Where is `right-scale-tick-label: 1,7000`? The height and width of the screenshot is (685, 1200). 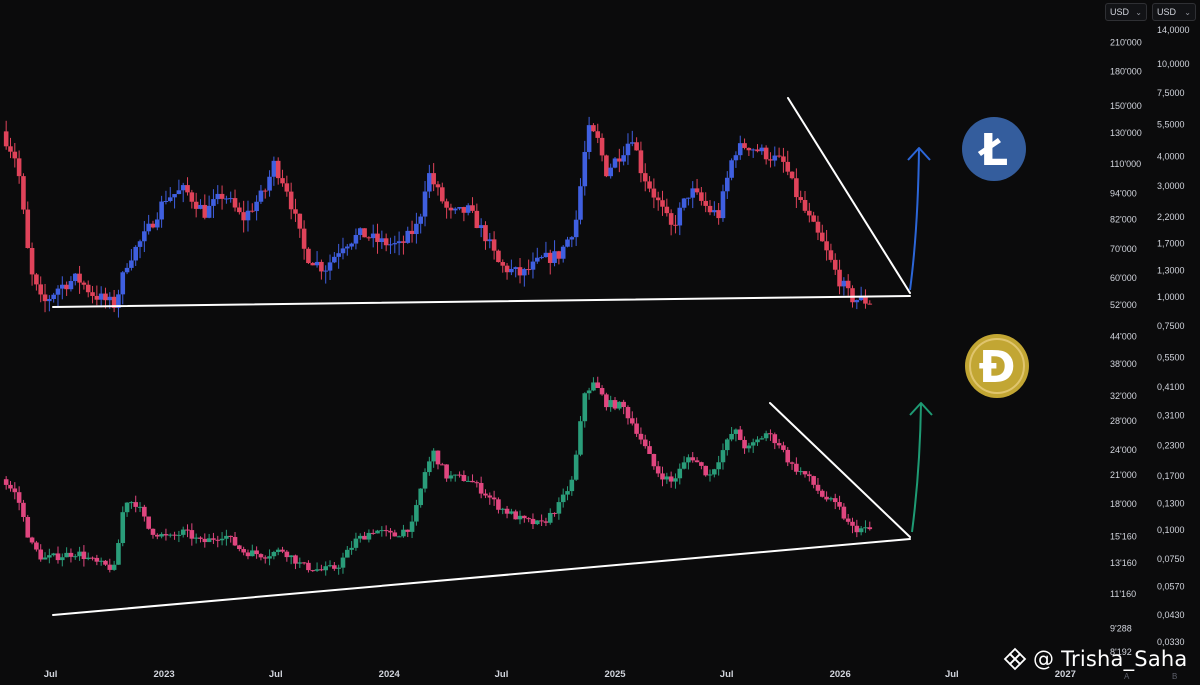 right-scale-tick-label: 1,7000 is located at coordinates (1171, 243).